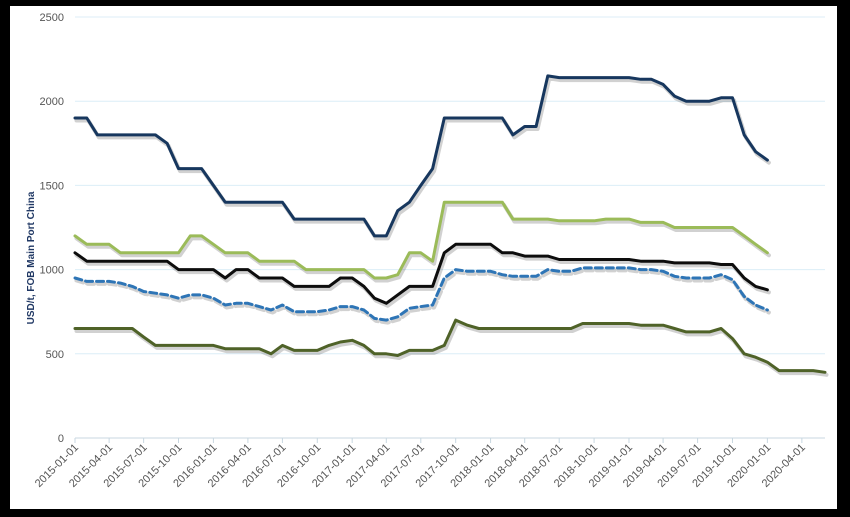 This screenshot has height=517, width=850. Describe the element at coordinates (52, 186) in the screenshot. I see `y-tick-label: 1500` at that location.